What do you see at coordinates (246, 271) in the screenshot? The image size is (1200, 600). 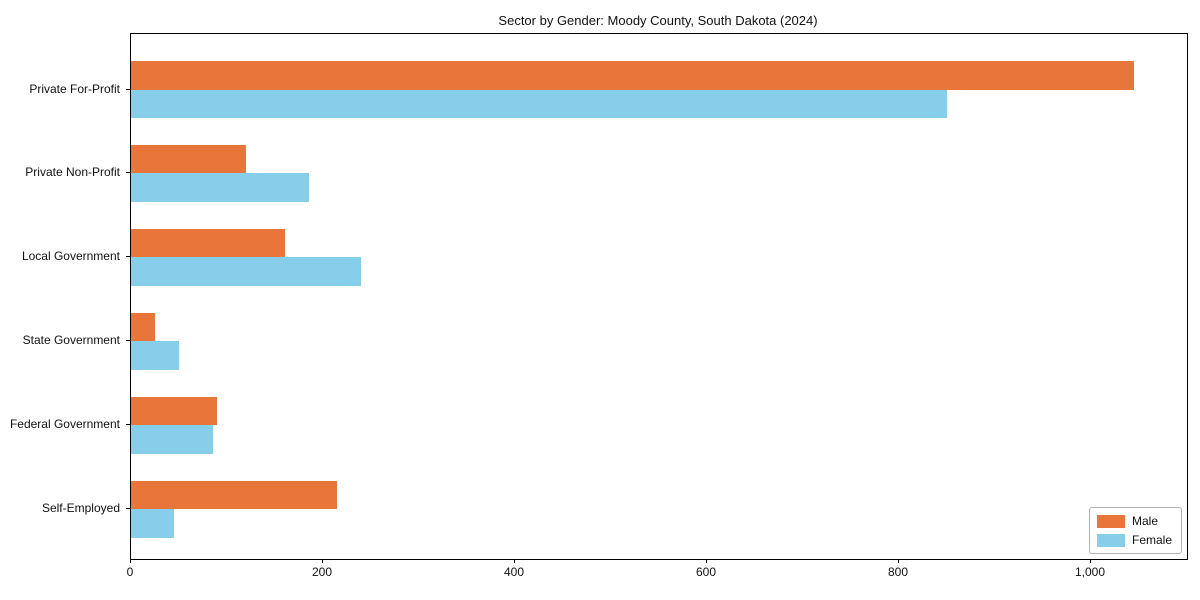 I see `female-bar-local-government` at bounding box center [246, 271].